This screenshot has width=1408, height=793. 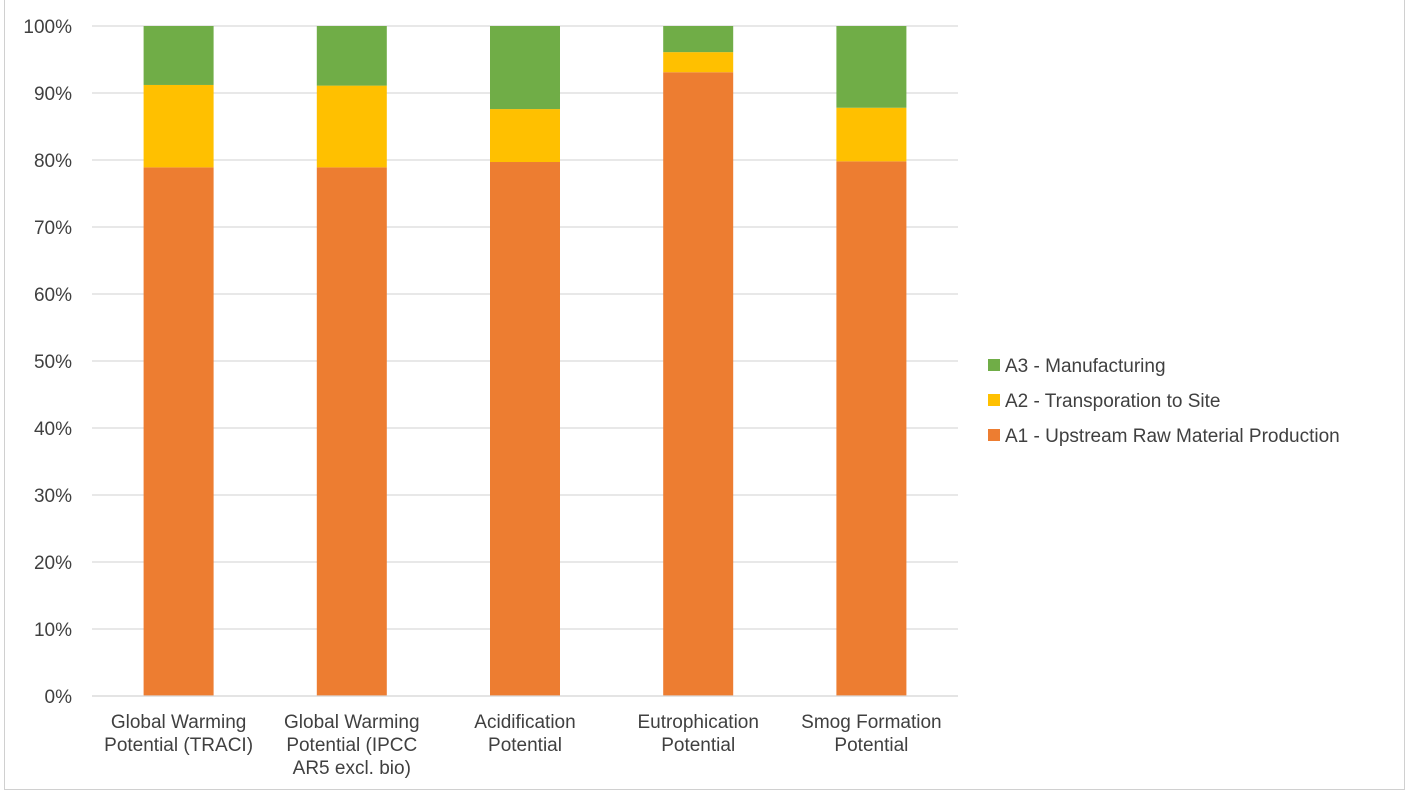 I want to click on x-category-label: Smog Formation Potential, so click(x=871, y=734).